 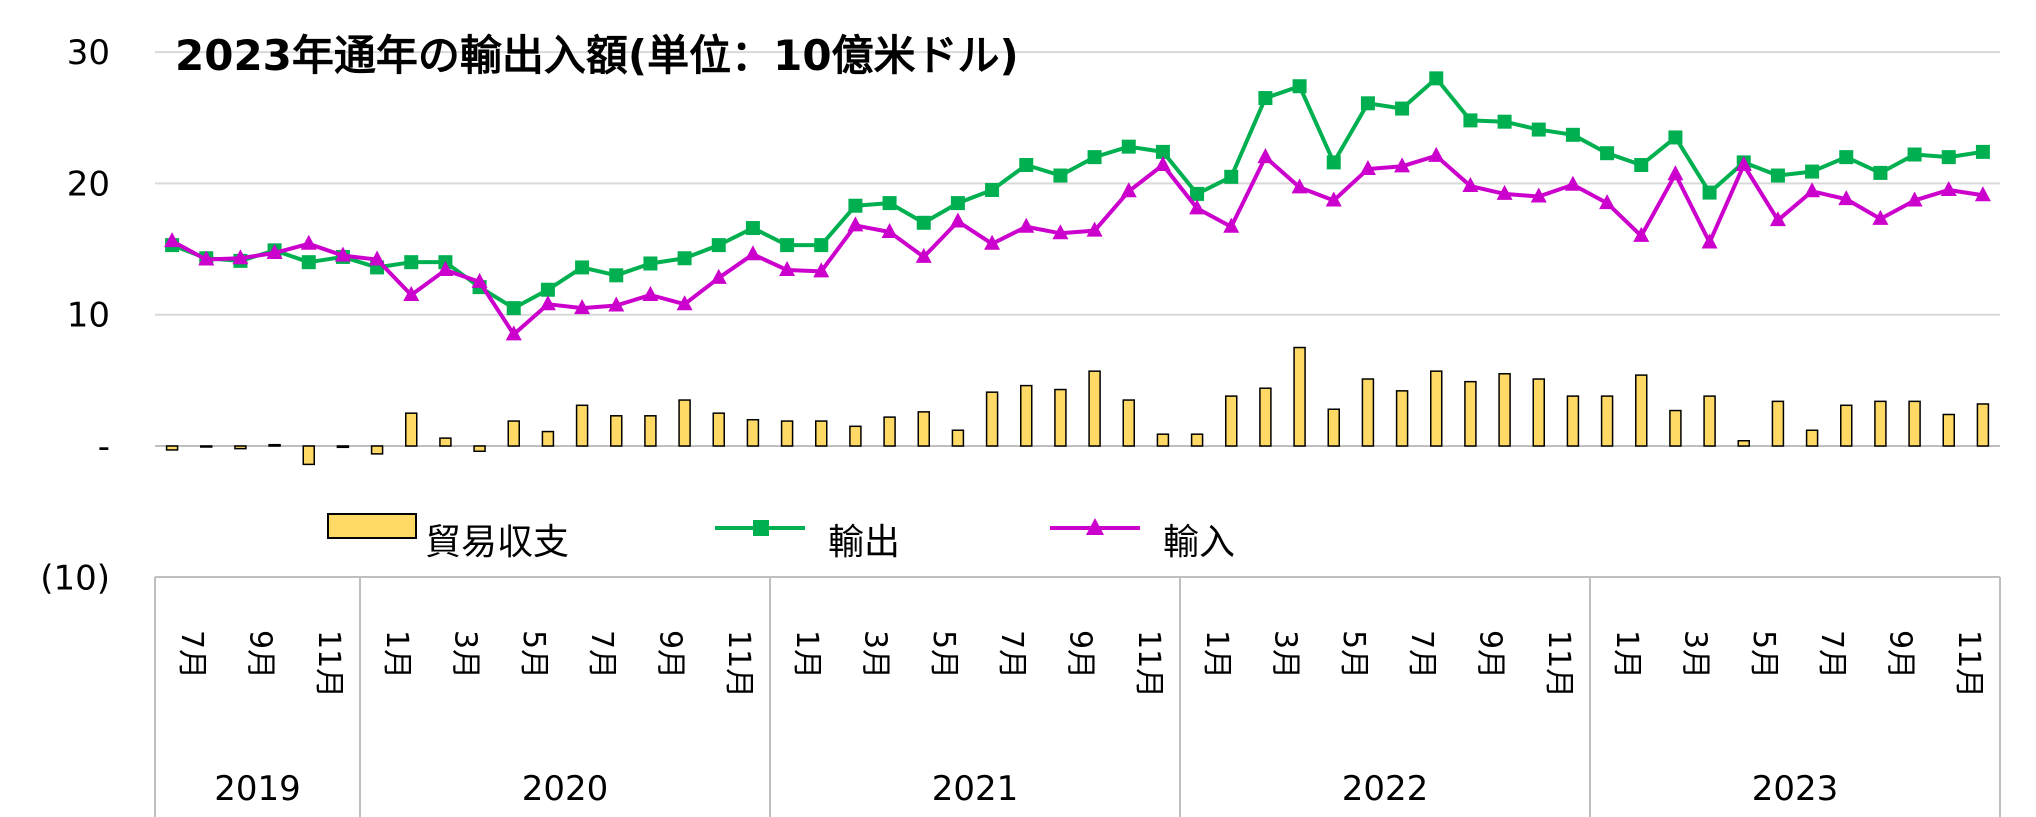 I want to click on legend-label: 輸出, so click(x=864, y=542).